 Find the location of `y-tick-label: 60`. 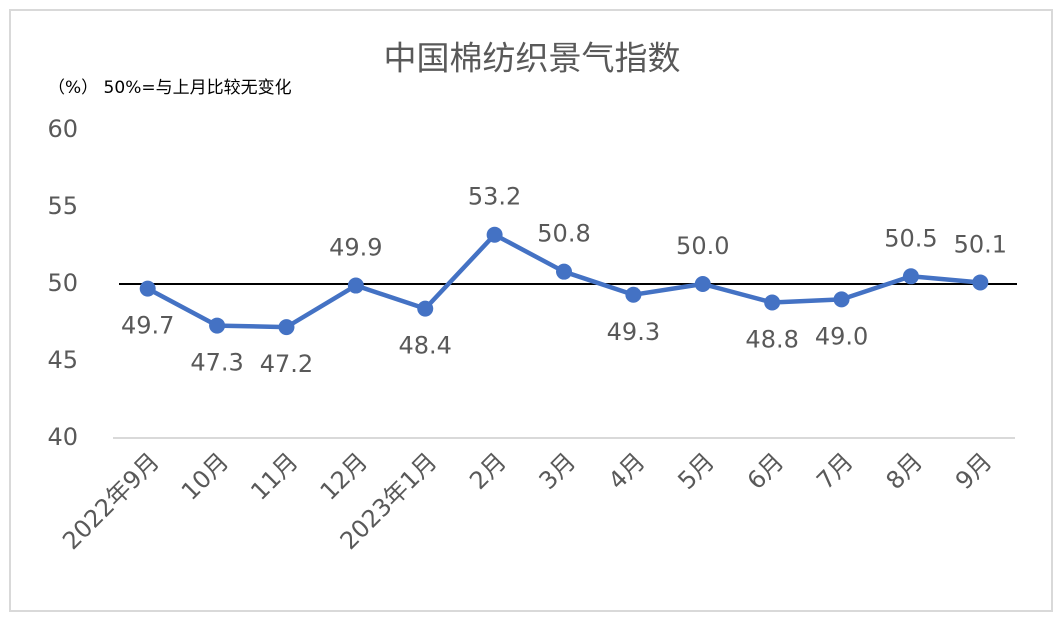

y-tick-label: 60 is located at coordinates (62, 129).